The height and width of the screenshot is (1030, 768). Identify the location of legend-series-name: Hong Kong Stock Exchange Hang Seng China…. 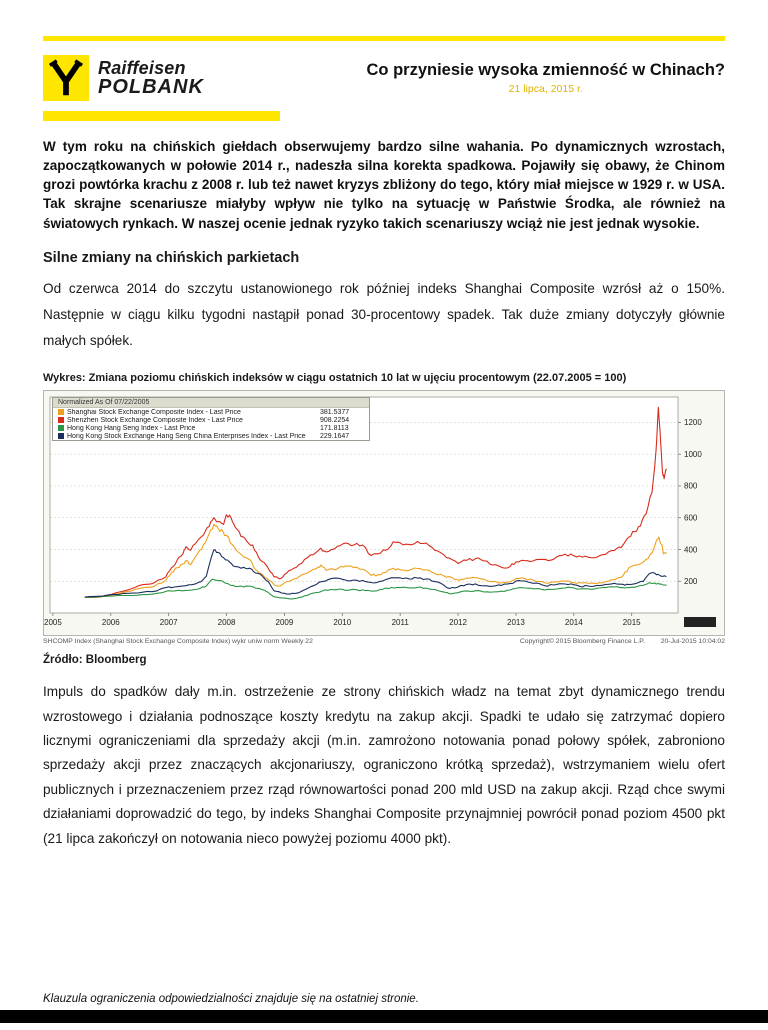
(186, 436).